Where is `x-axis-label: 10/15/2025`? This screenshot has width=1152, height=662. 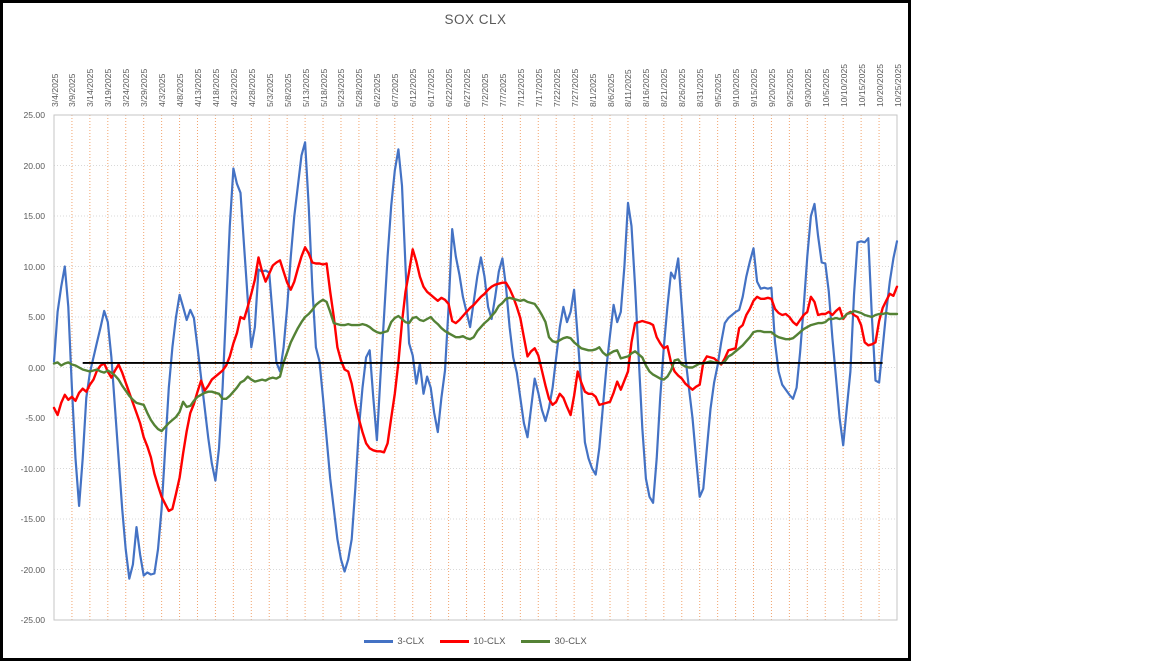 x-axis-label: 10/15/2025 is located at coordinates (861, 85).